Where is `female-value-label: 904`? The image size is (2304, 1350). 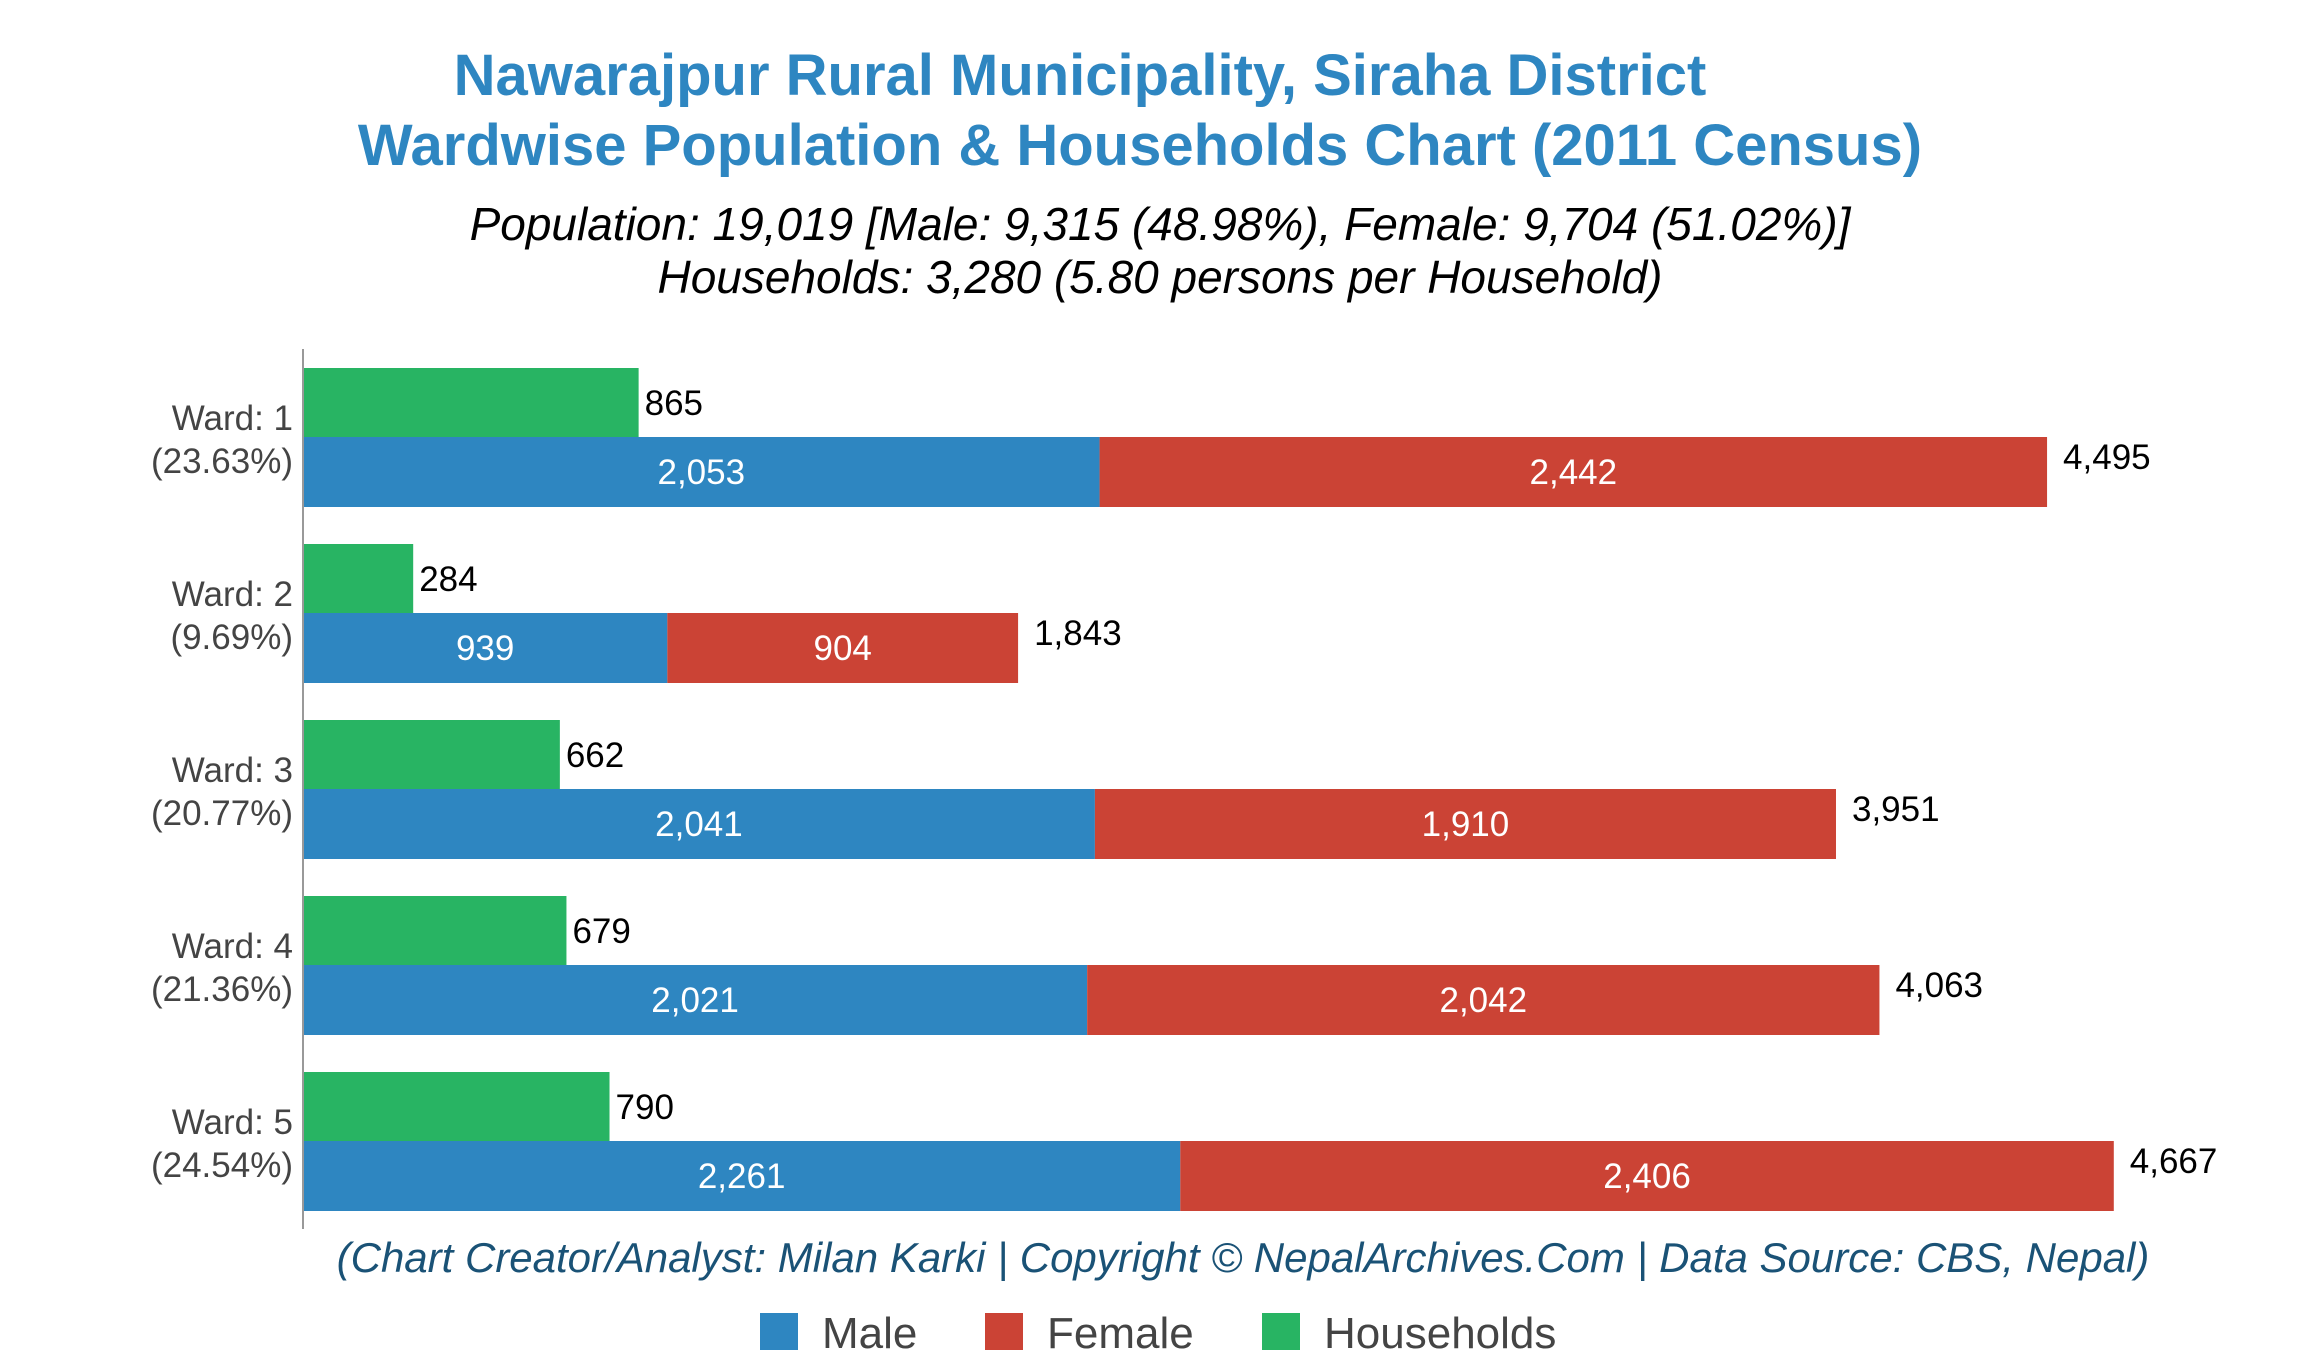
female-value-label: 904 is located at coordinates (843, 648).